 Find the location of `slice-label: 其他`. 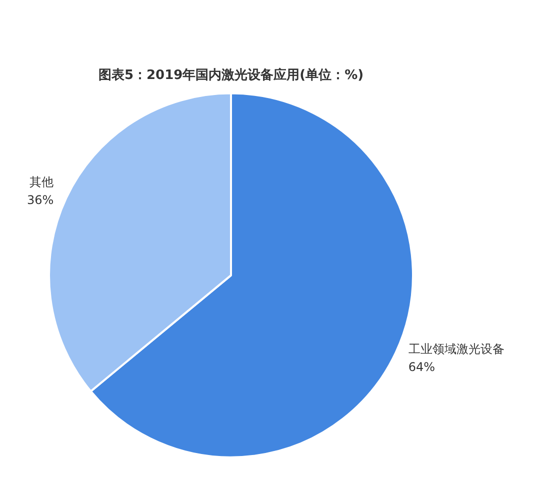

slice-label: 其他 is located at coordinates (42, 181).